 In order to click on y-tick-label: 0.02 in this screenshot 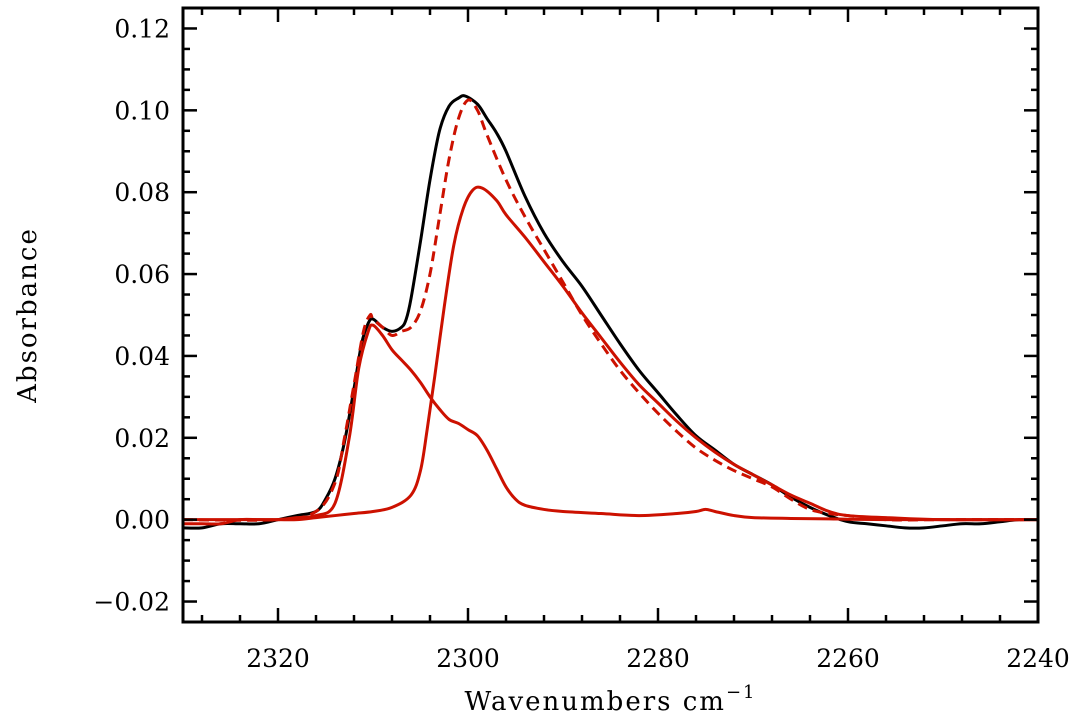, I will do `click(142, 438)`.